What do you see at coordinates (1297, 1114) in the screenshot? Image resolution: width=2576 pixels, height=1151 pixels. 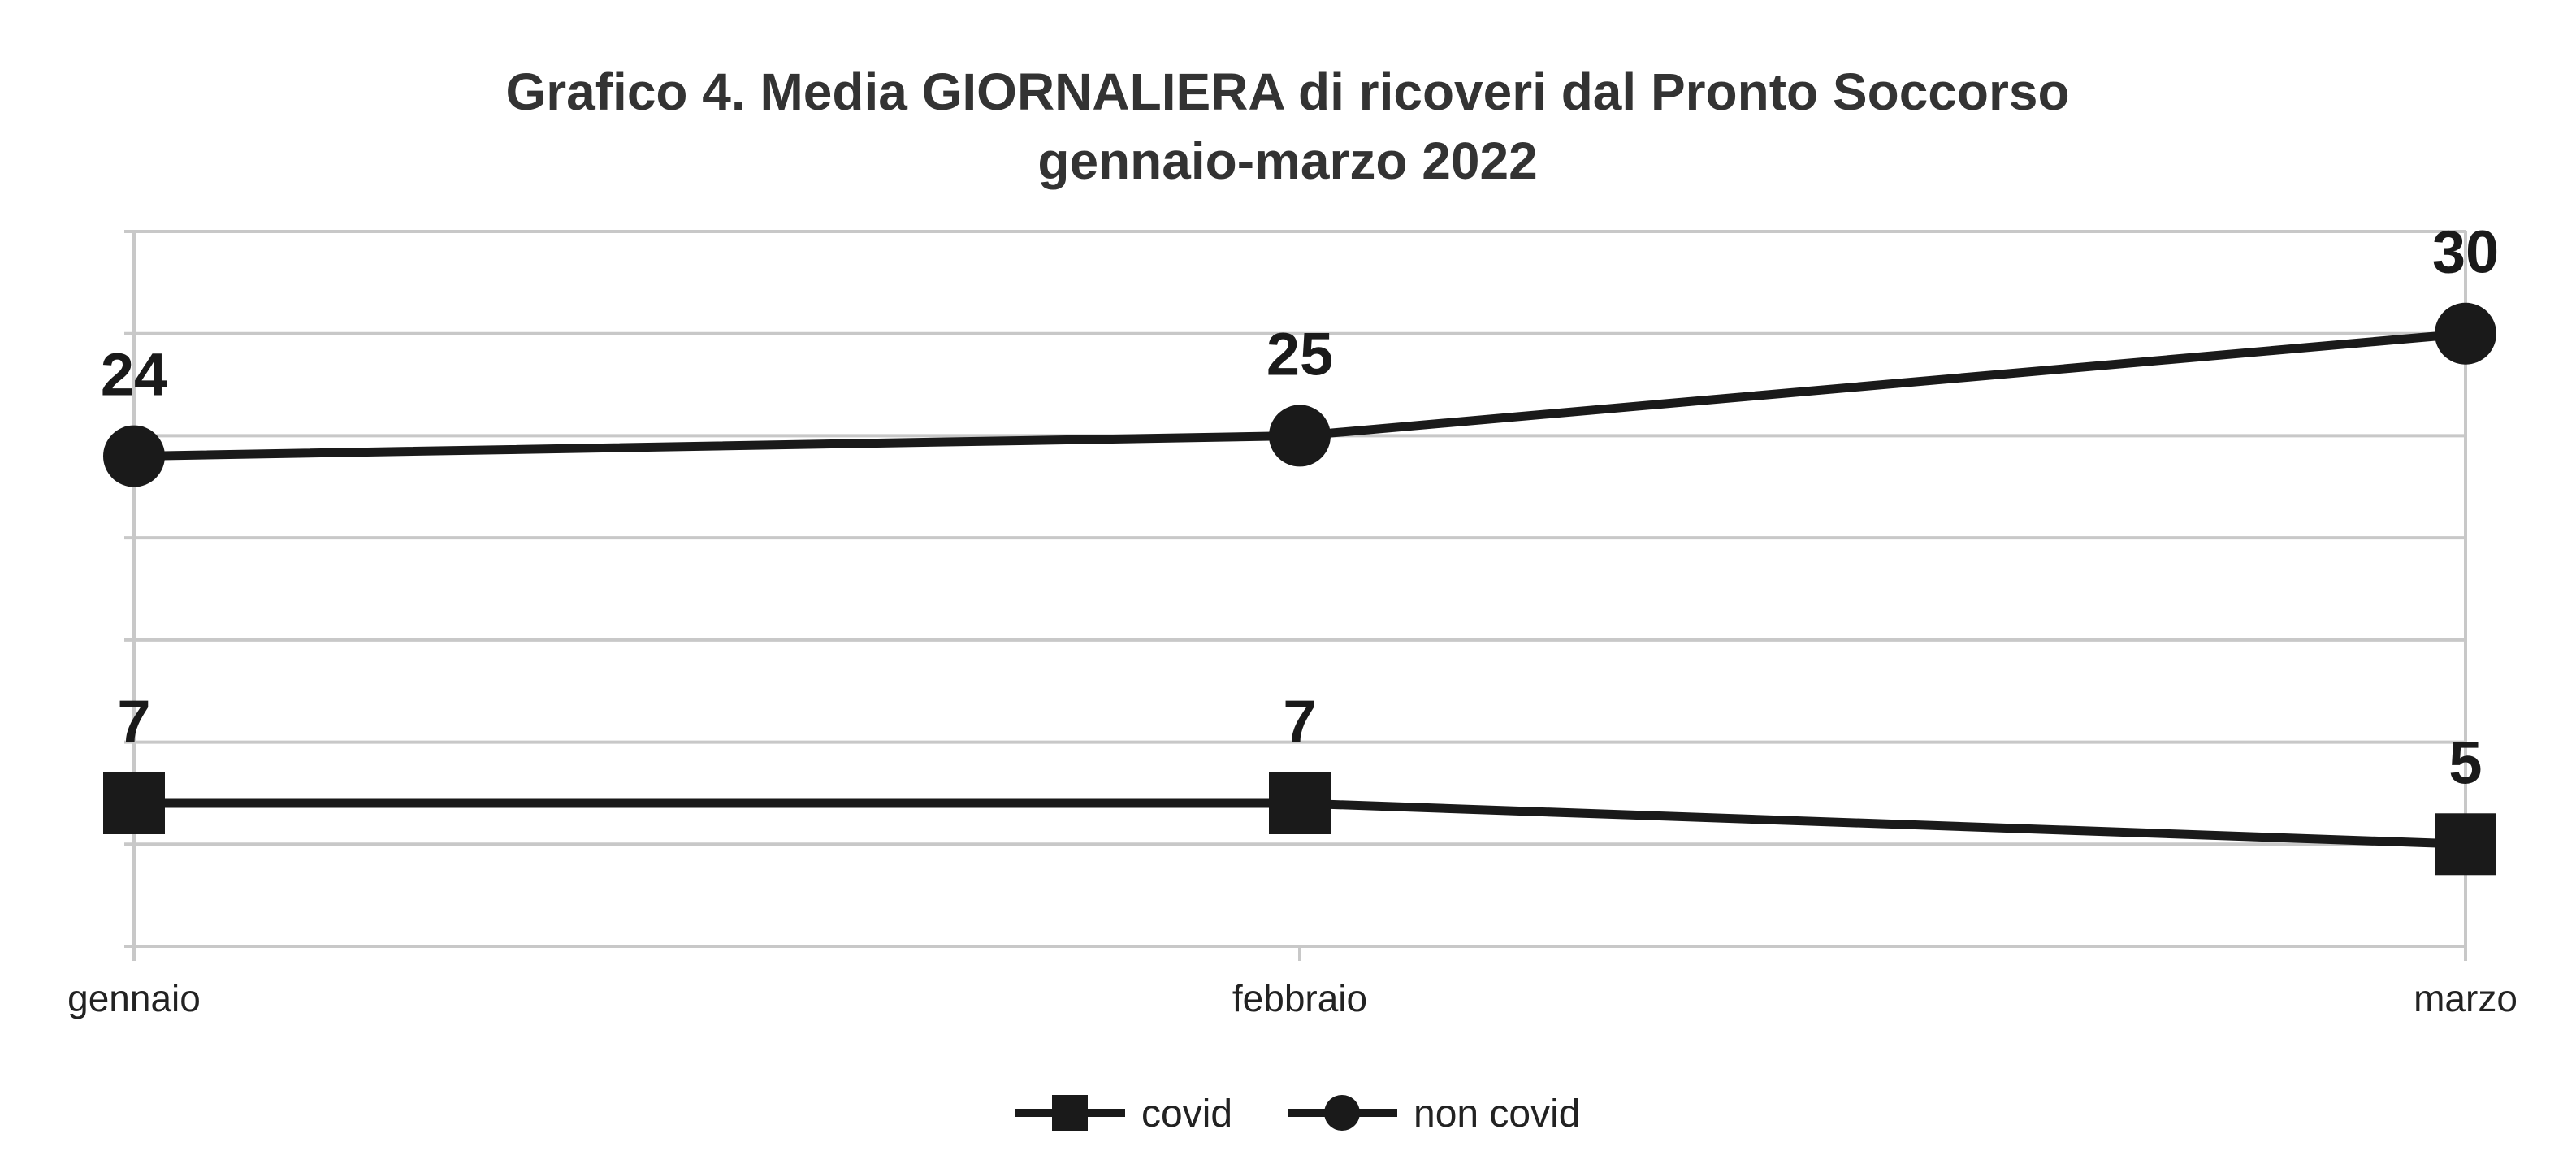 I see `legend: covid non covid` at bounding box center [1297, 1114].